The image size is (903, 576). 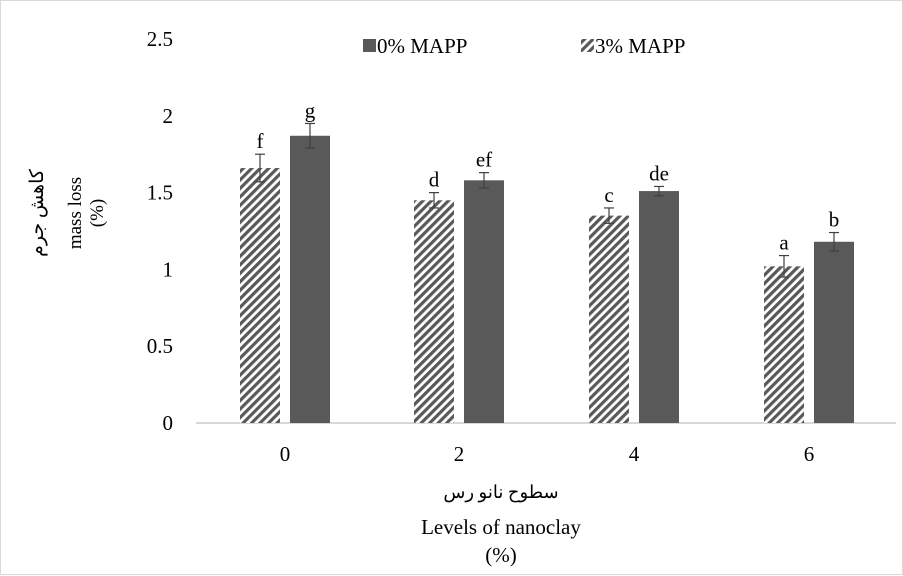 I want to click on legend-label: 0% MAPP, so click(x=422, y=46).